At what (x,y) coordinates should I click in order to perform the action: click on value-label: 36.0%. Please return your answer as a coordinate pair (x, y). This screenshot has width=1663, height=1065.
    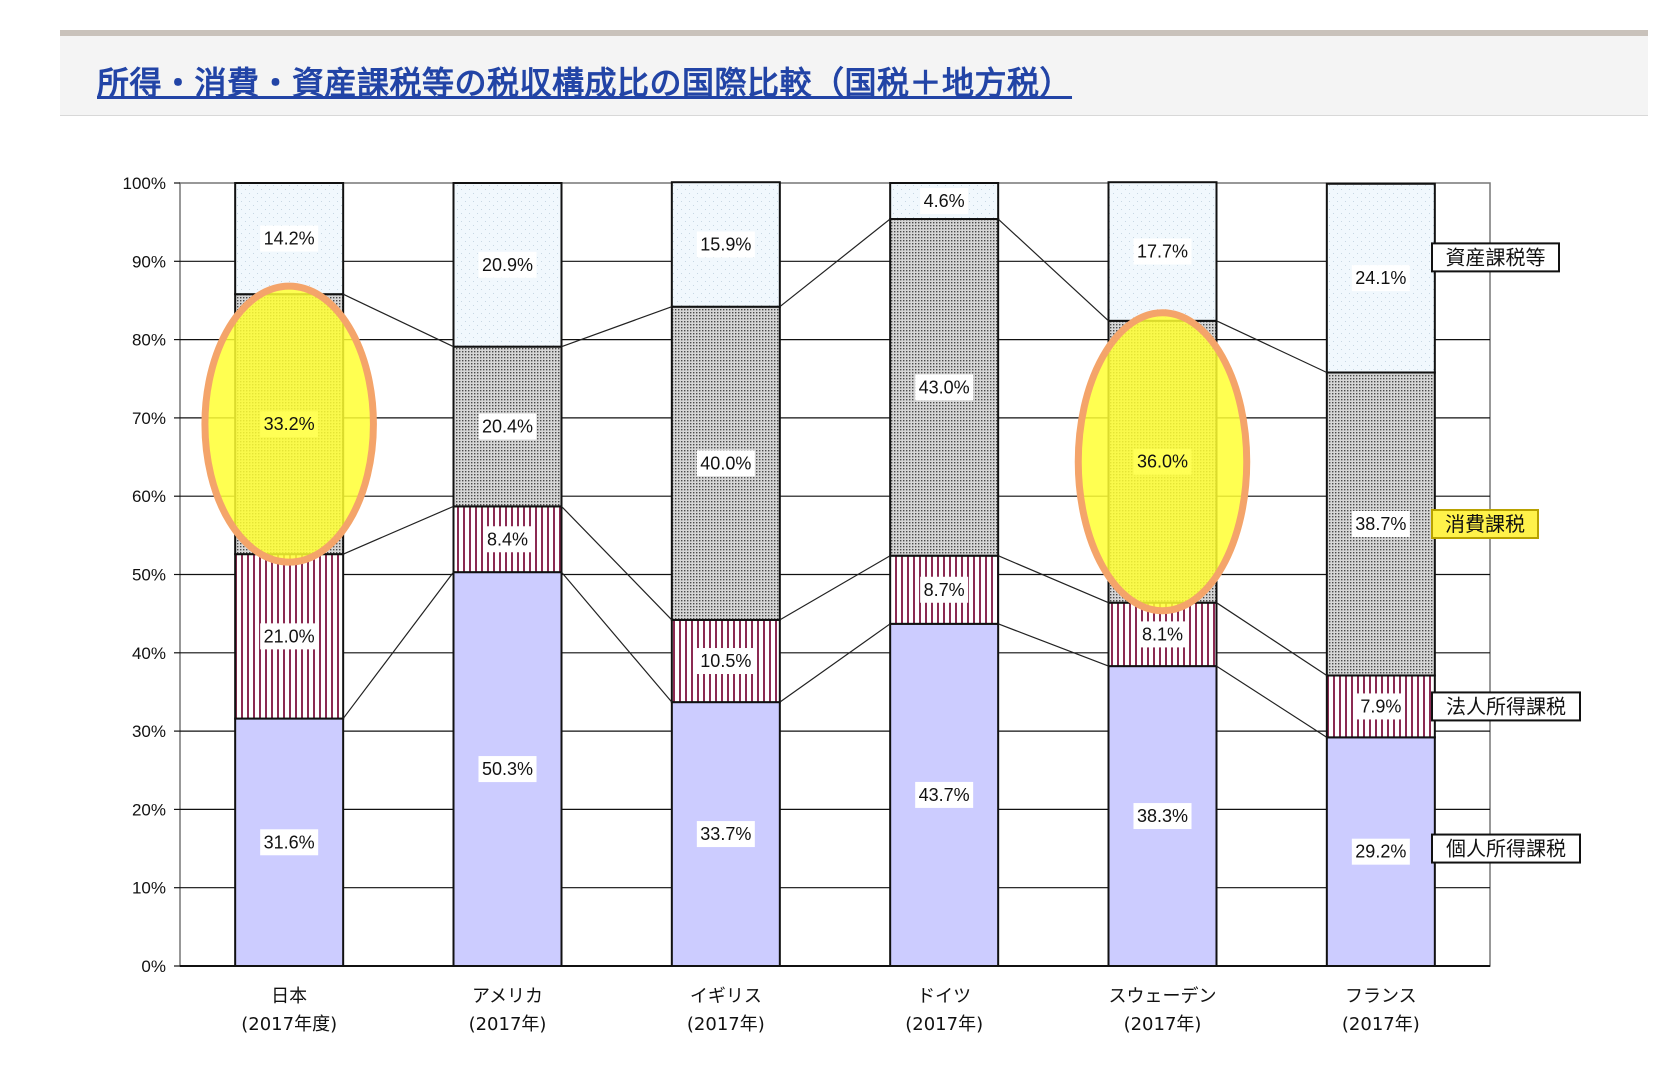
    Looking at the image, I should click on (1162, 462).